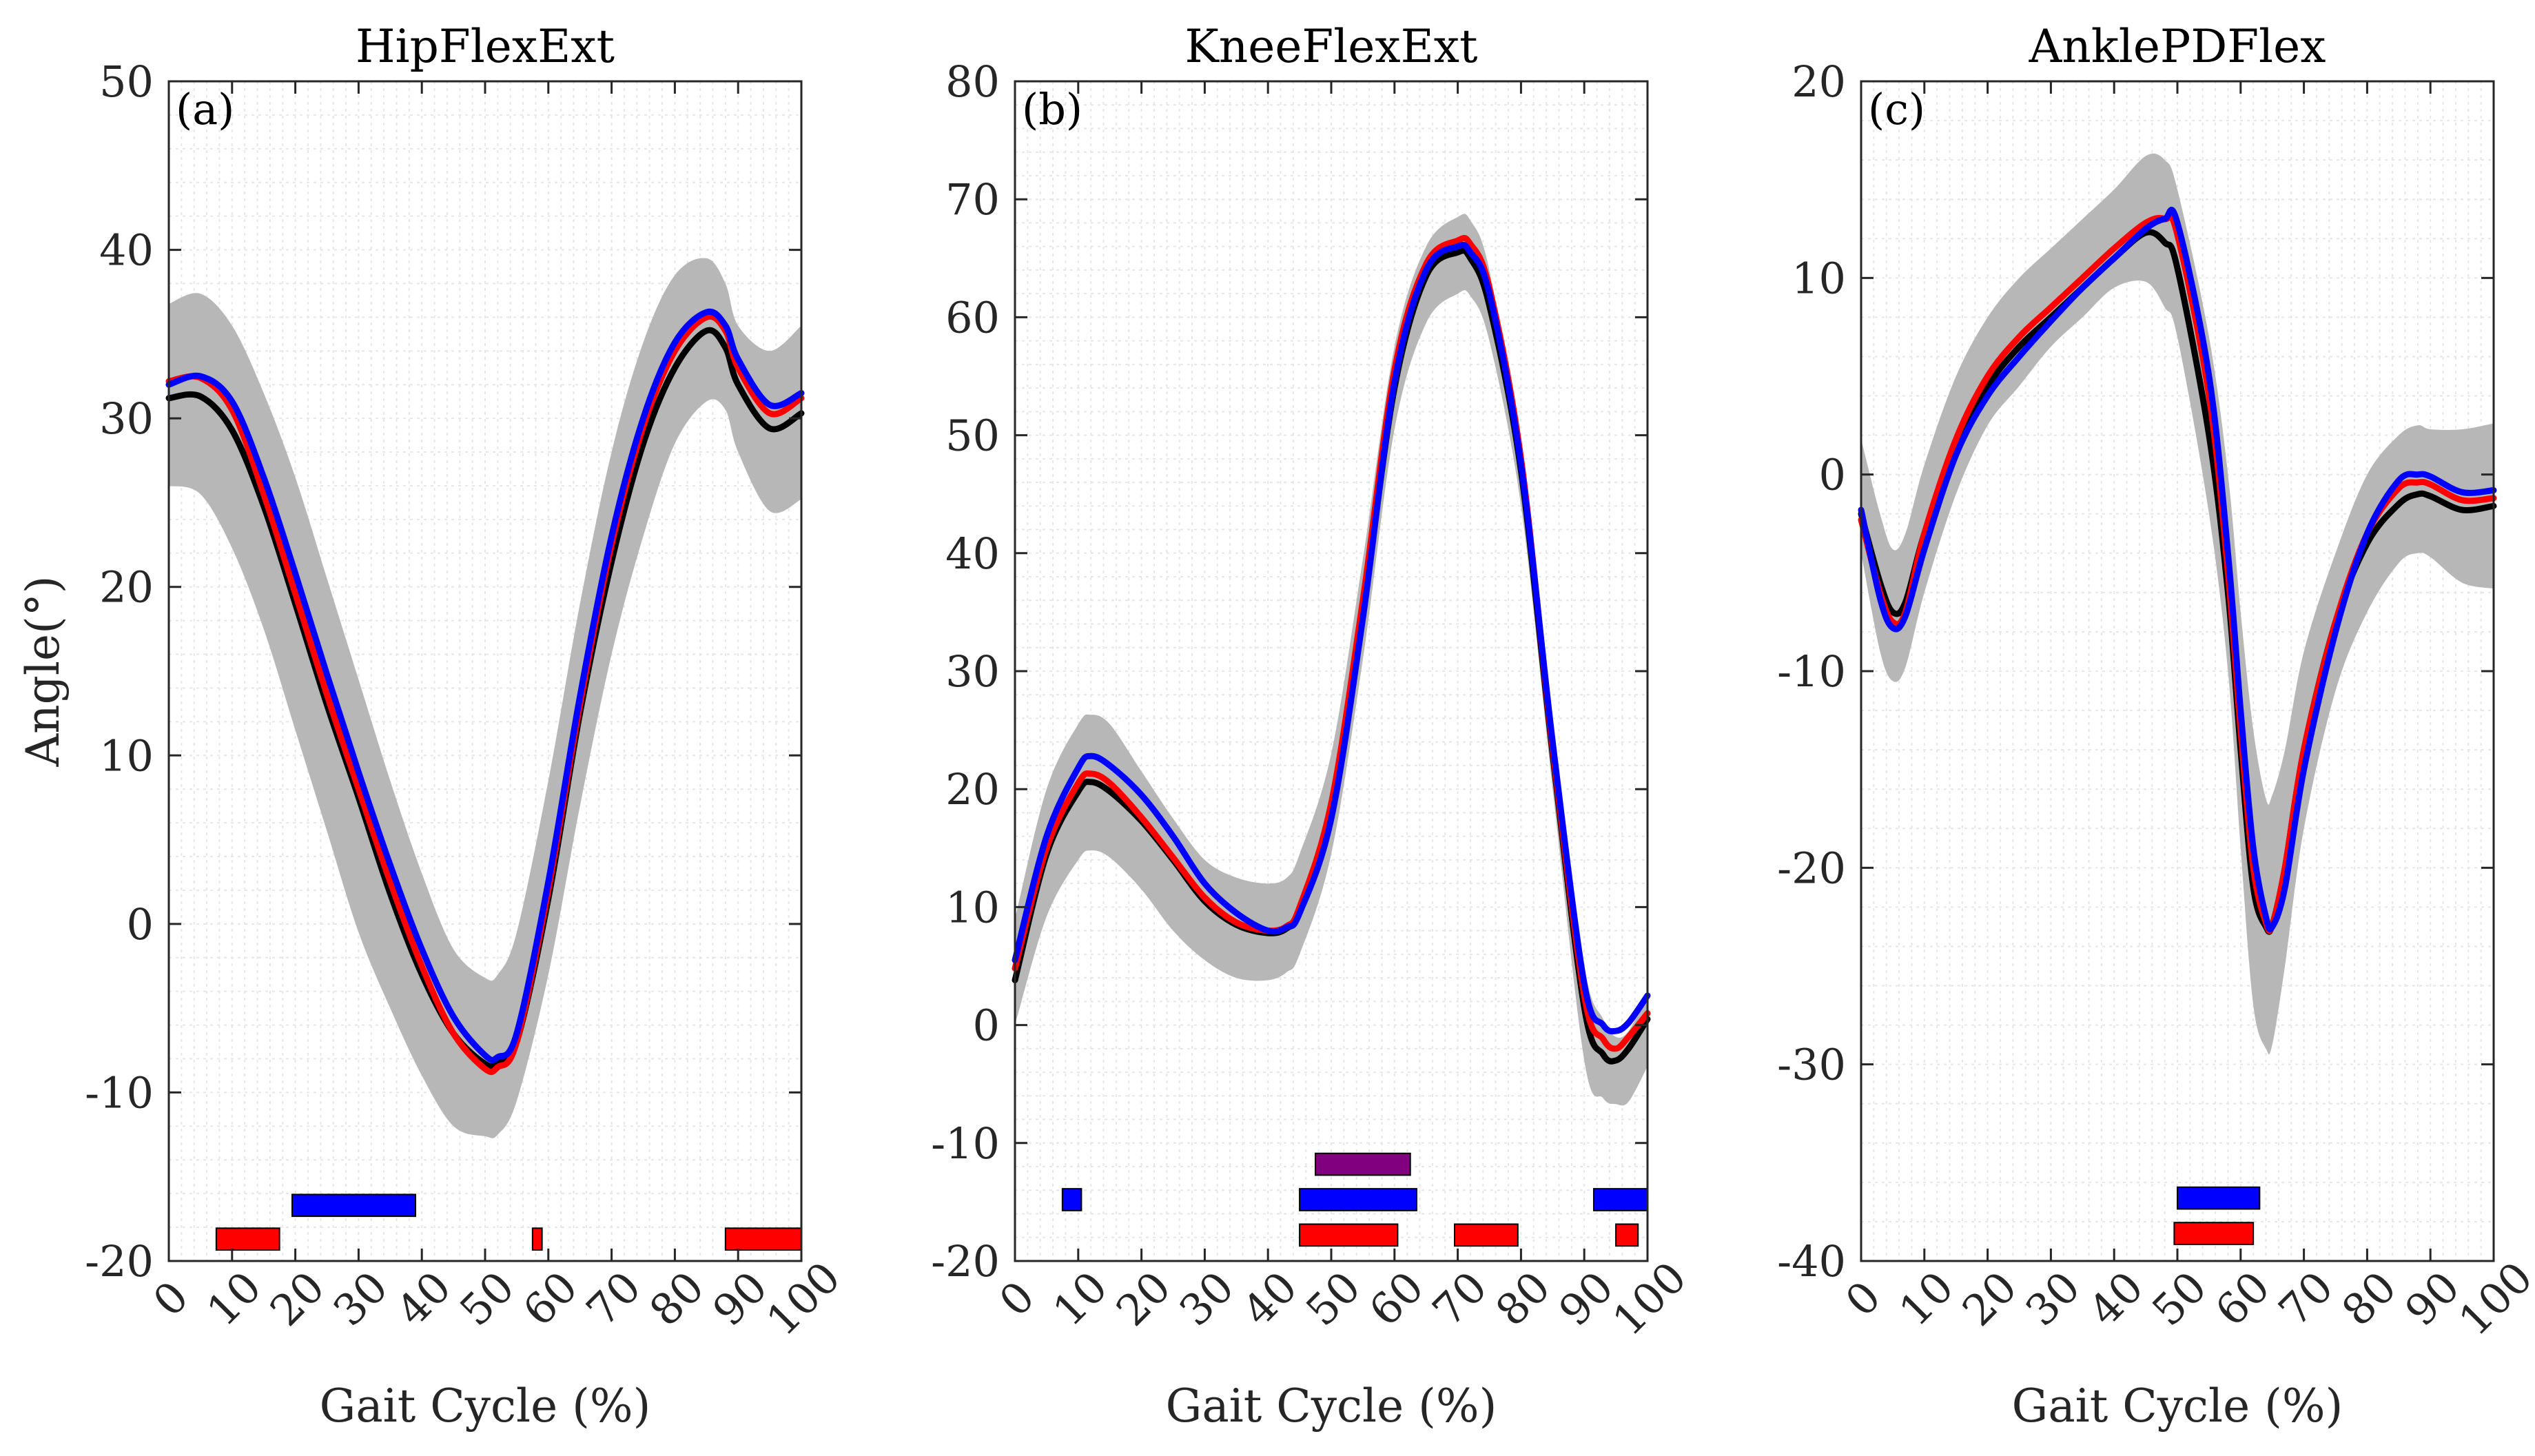 This screenshot has width=2535, height=1456. I want to click on y-axis-label: Angle(°), so click(43, 671).